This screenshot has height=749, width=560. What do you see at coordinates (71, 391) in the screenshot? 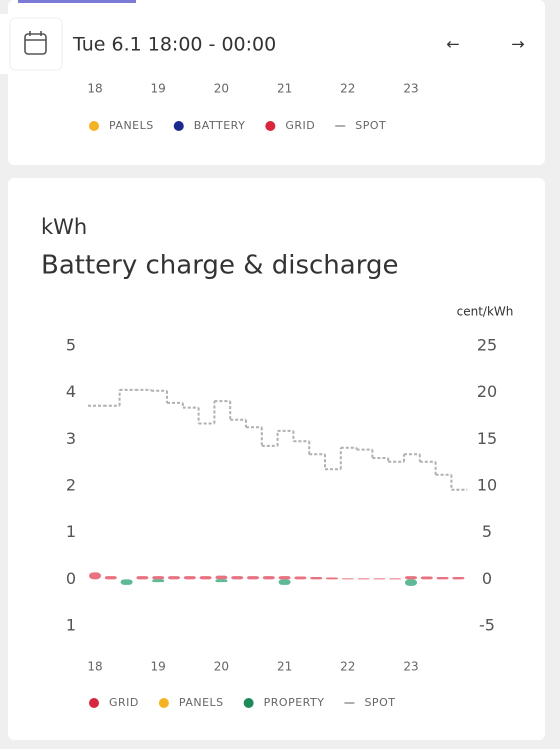
I see `y-tick-label: 4` at bounding box center [71, 391].